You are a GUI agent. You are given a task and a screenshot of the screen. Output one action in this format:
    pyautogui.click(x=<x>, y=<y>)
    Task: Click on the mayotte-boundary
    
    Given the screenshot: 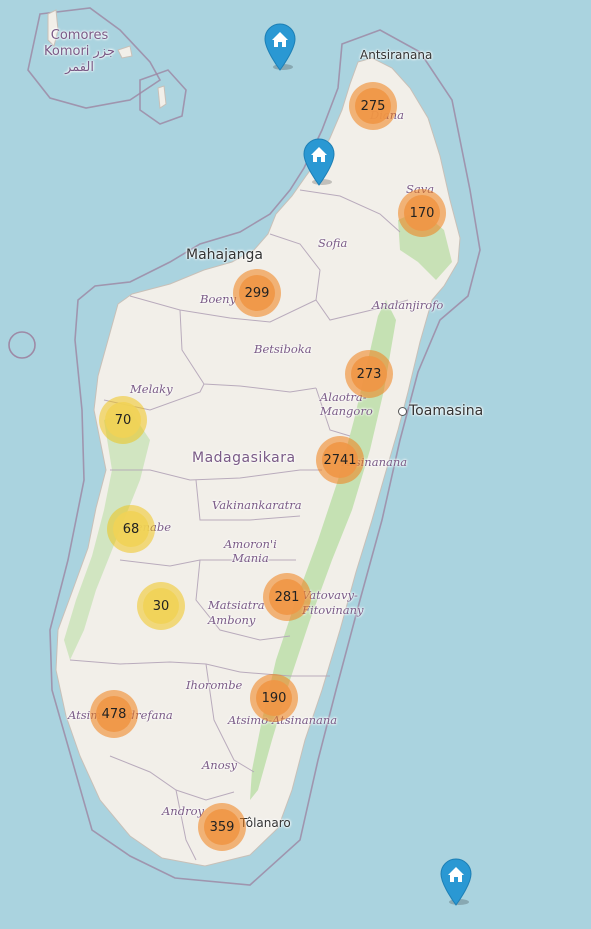 What is the action you would take?
    pyautogui.click(x=163, y=97)
    